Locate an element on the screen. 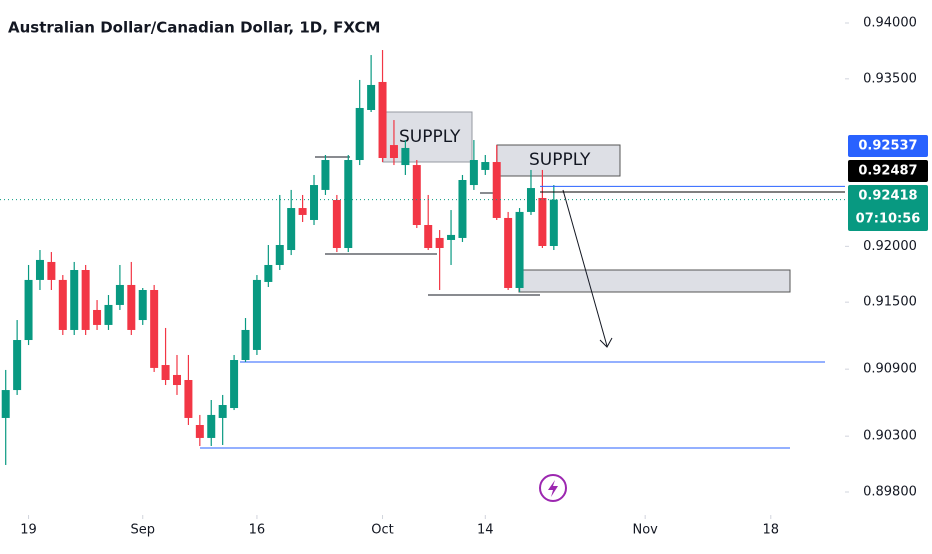 Image resolution: width=932 pixels, height=554 pixels. y-tick-label: 0.93500 is located at coordinates (890, 78).